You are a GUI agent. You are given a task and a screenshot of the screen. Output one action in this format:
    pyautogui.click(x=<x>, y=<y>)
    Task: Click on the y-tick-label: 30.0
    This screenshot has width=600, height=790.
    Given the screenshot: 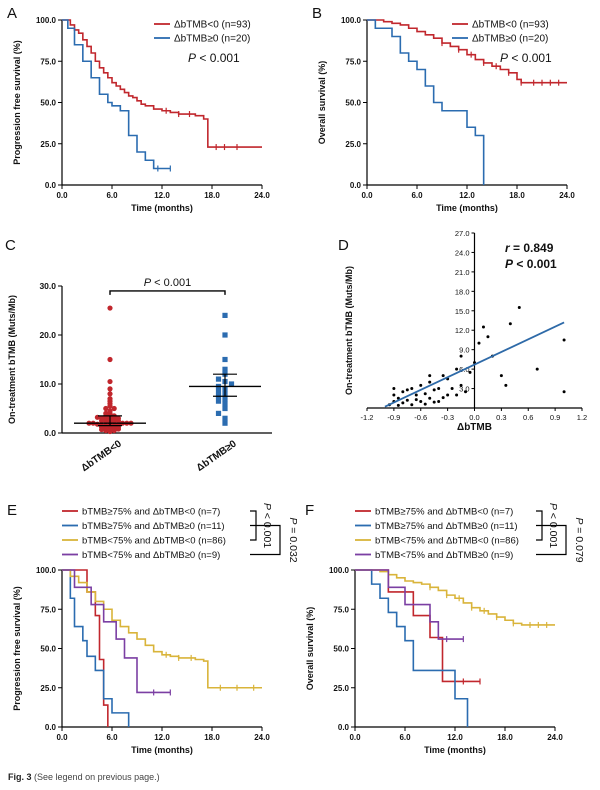 What is the action you would take?
    pyautogui.click(x=47, y=286)
    